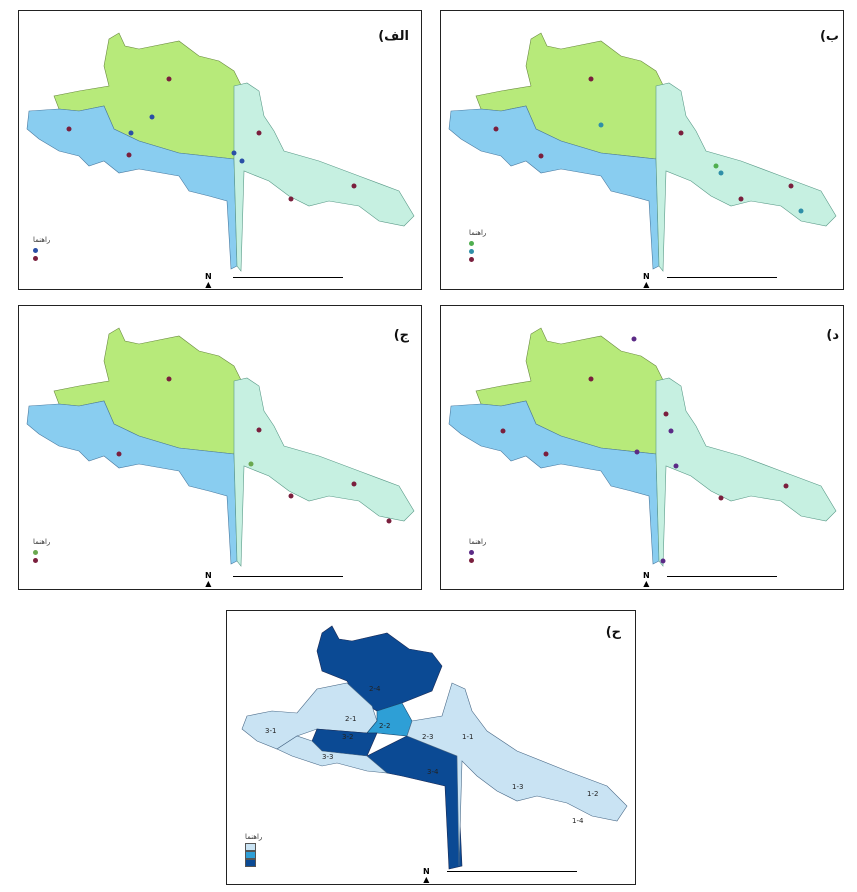 The width and height of the screenshot is (857, 892). Describe the element at coordinates (350, 719) in the screenshot. I see `zone-label: 2-1` at that location.